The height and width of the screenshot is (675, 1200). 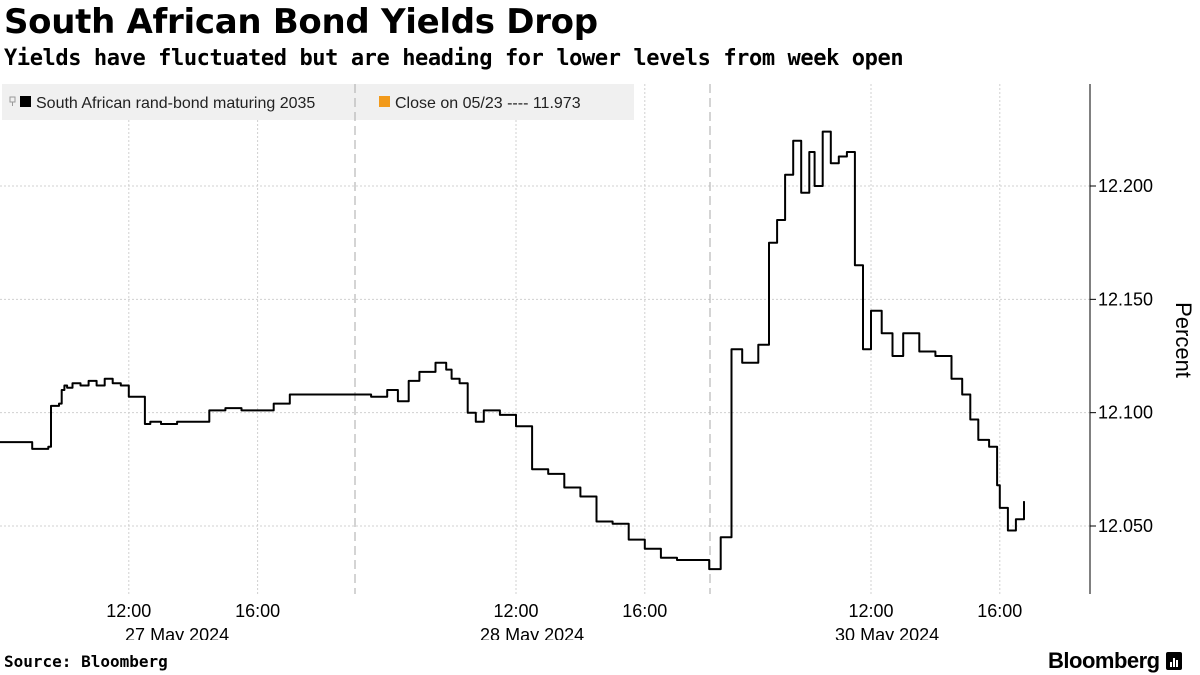 What do you see at coordinates (1125, 413) in the screenshot?
I see `y-tick-label: 12.100` at bounding box center [1125, 413].